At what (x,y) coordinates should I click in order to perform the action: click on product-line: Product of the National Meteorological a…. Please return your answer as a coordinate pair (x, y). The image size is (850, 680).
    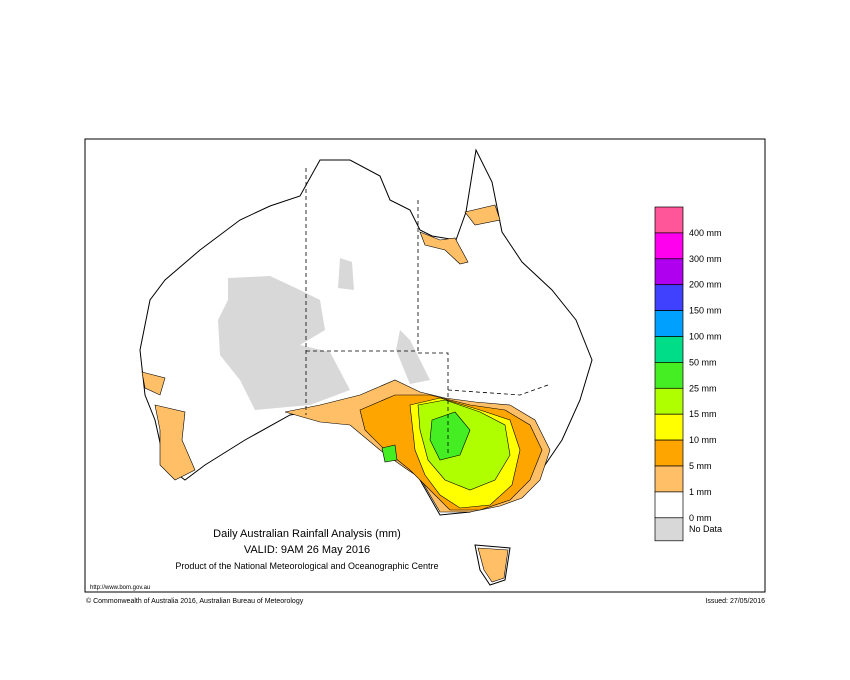
    Looking at the image, I should click on (306, 566).